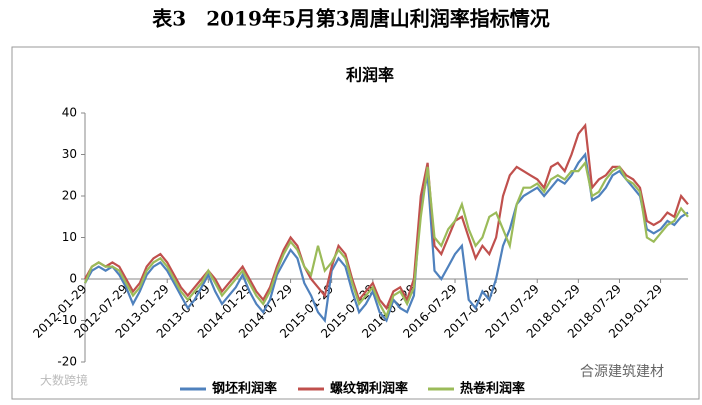  Describe the element at coordinates (492, 389) in the screenshot. I see `legend-label: 热卷利润率` at that location.